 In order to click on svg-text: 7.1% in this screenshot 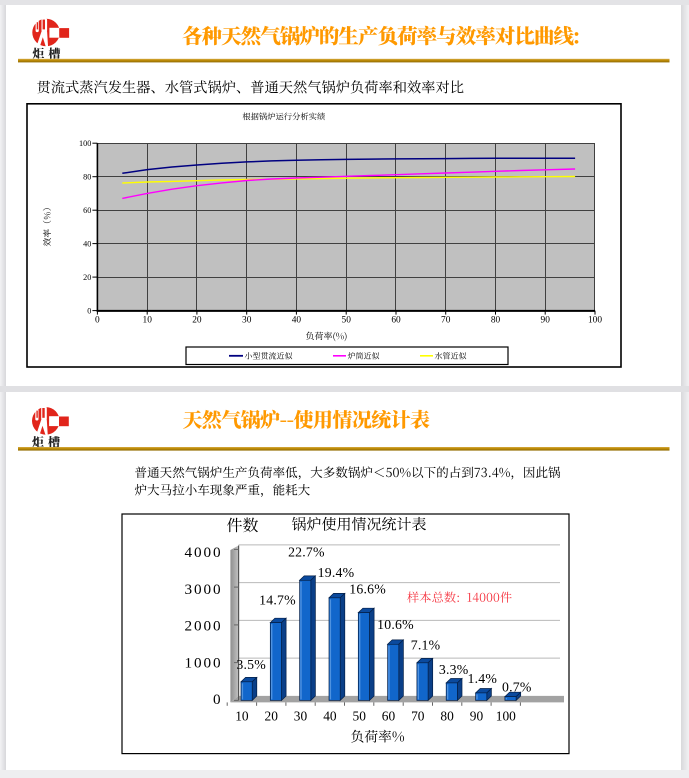, I will do `click(426, 644)`.